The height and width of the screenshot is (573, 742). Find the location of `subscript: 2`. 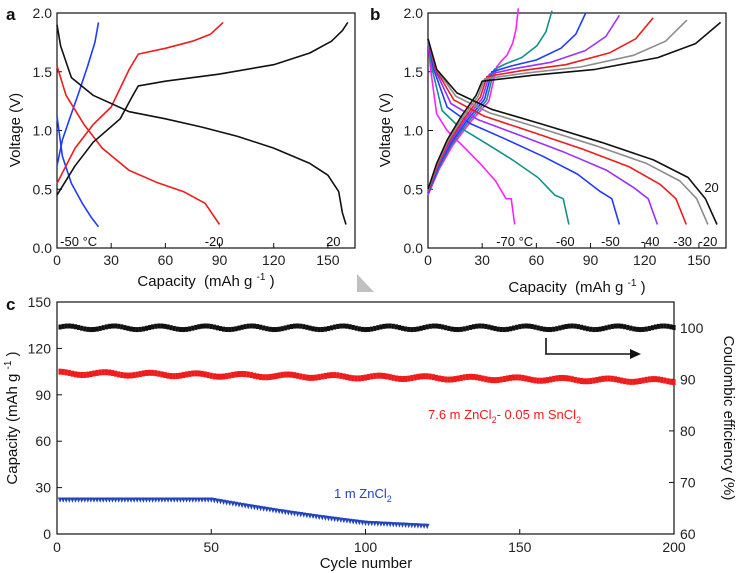

subscript: 2 is located at coordinates (494, 420).